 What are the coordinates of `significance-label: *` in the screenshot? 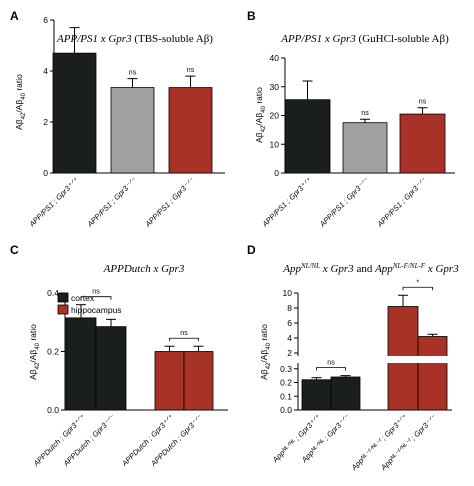 It's located at (417, 282).